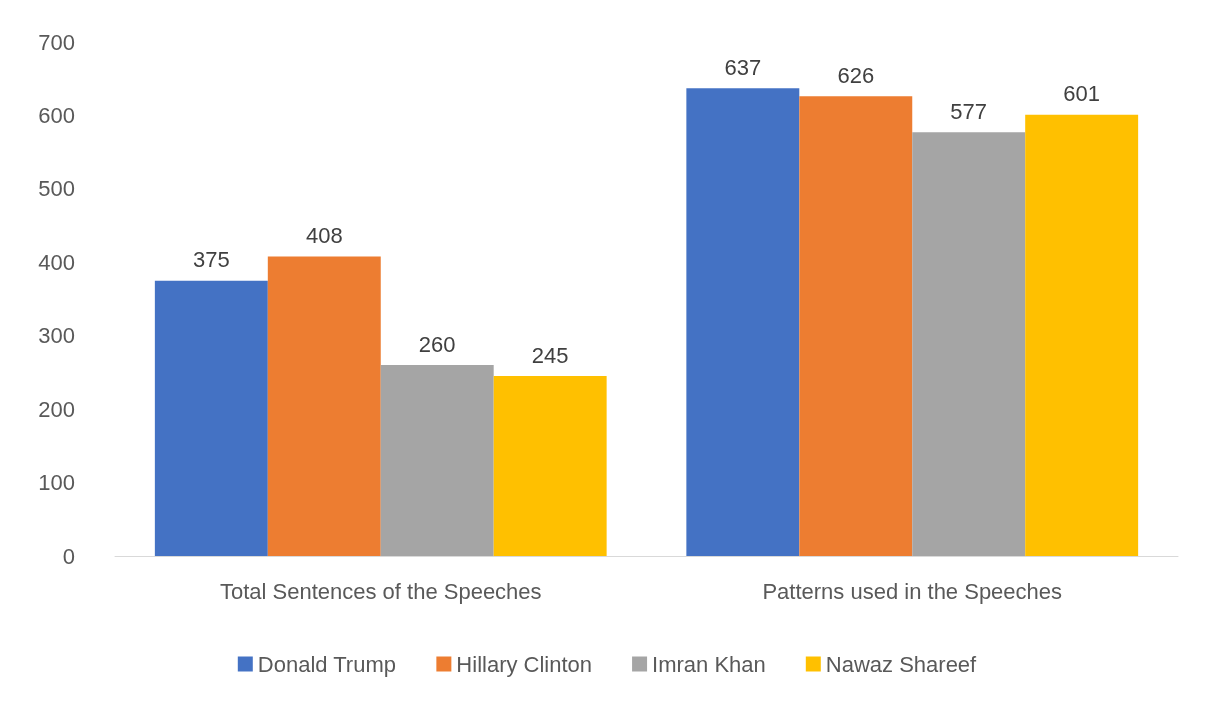 This screenshot has width=1214, height=702. What do you see at coordinates (56, 483) in the screenshot?
I see `y-tick-label: 100` at bounding box center [56, 483].